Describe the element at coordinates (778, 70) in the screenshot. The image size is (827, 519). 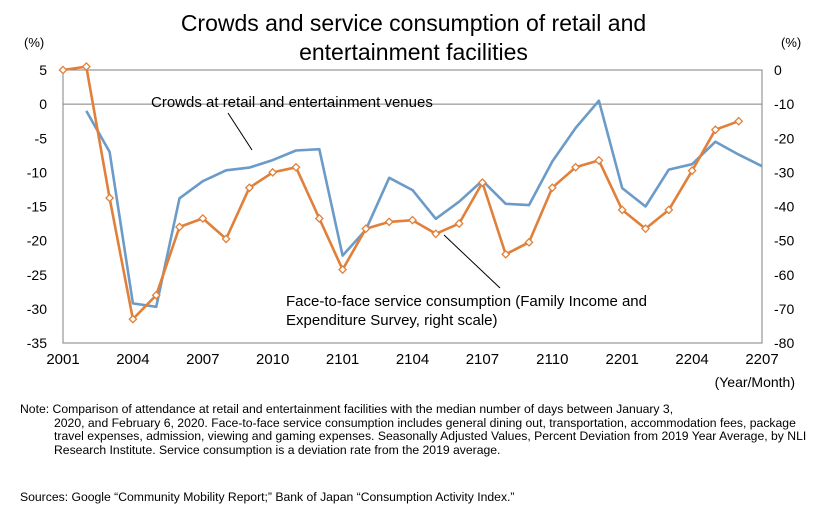
I see `right-axis-tick-label: 0` at that location.